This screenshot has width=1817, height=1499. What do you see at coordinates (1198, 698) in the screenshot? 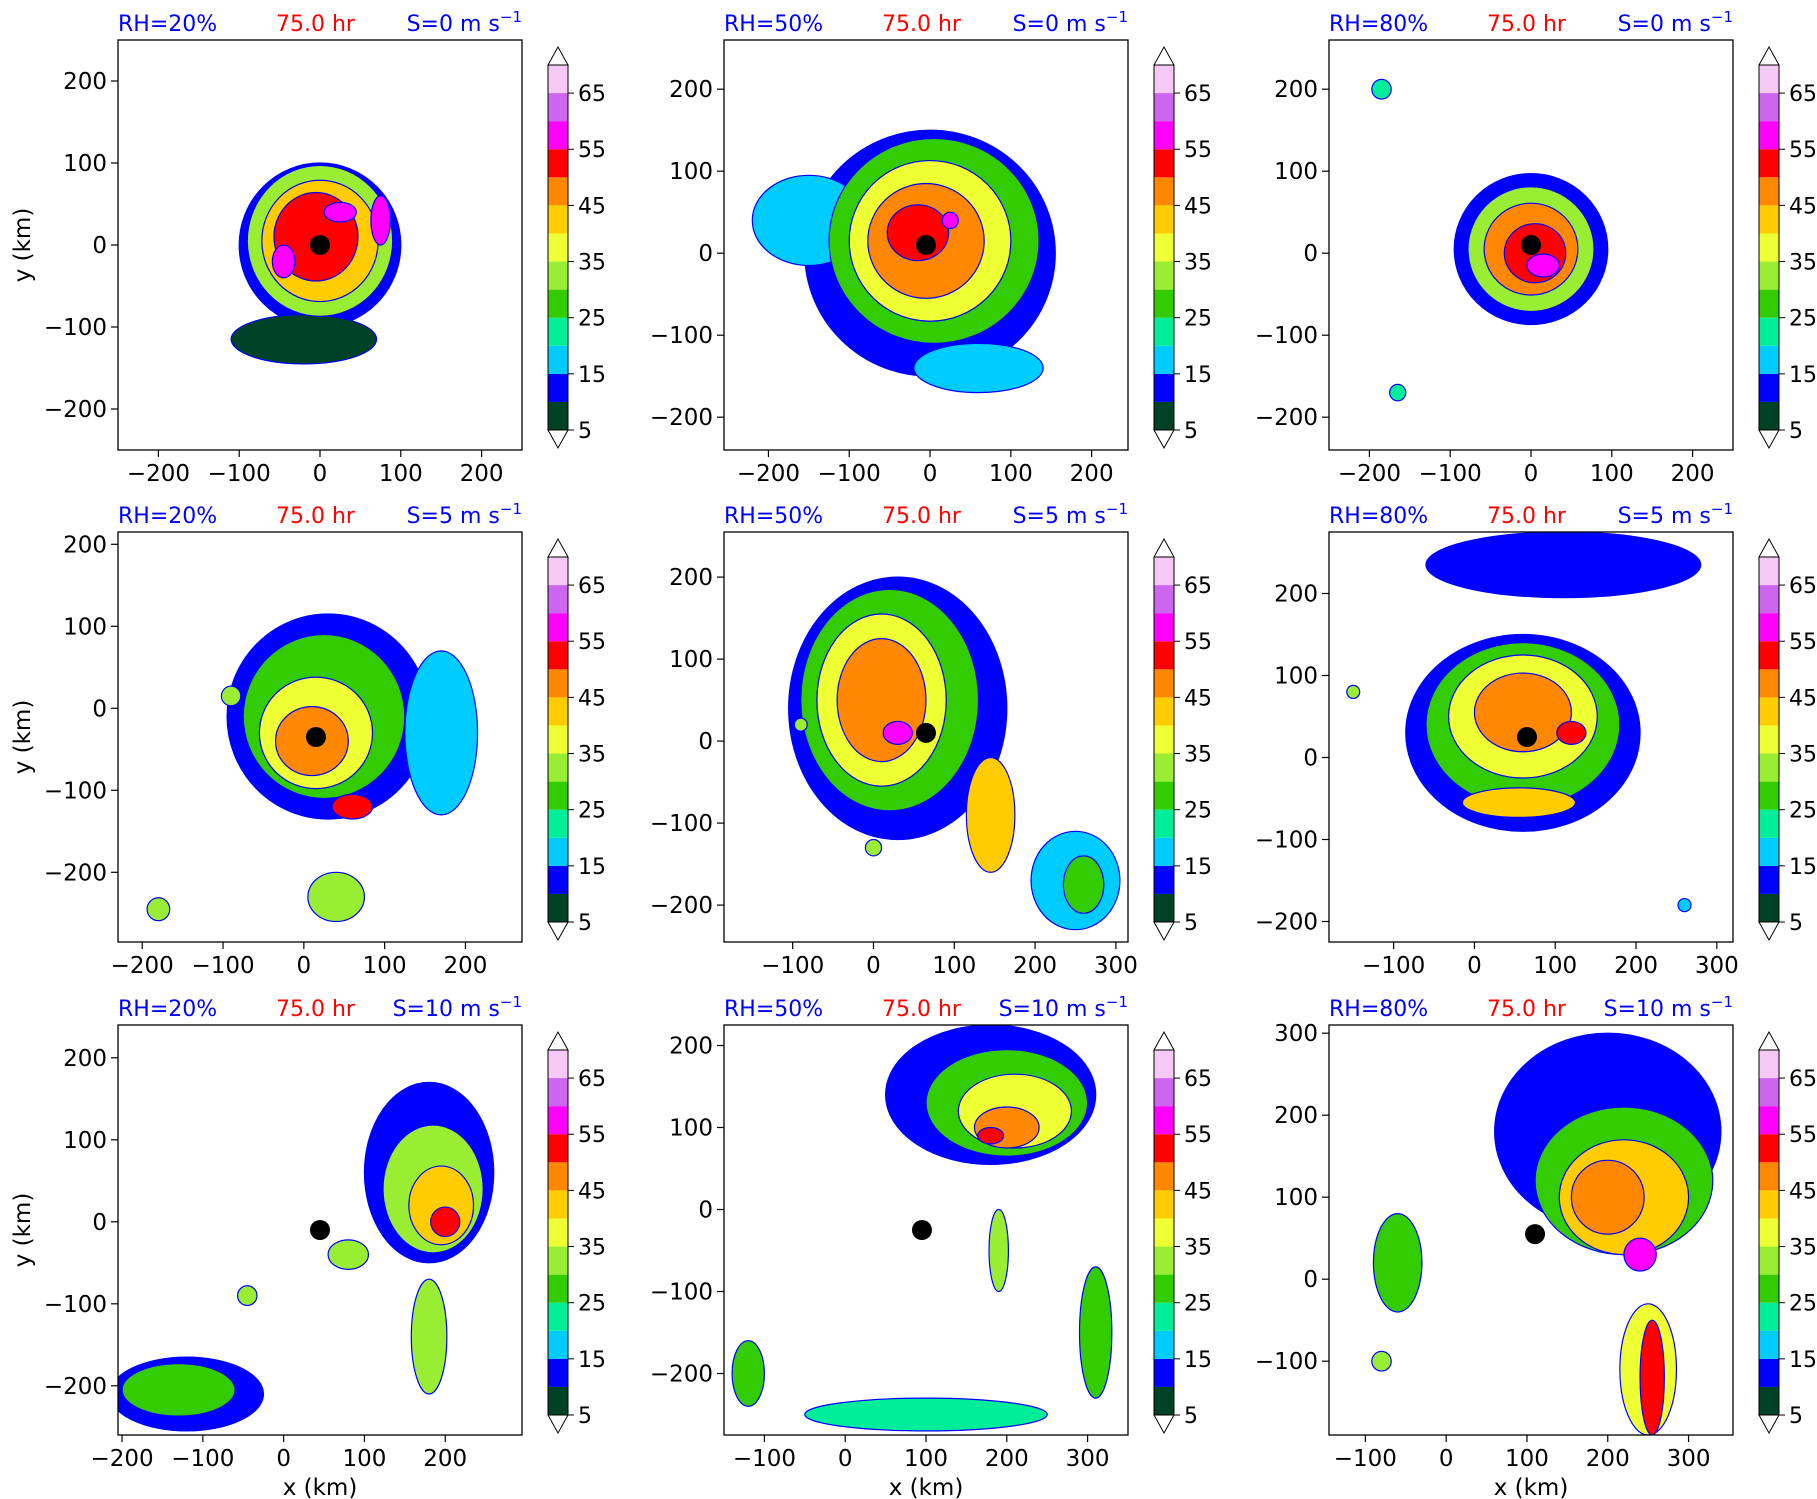
I see `colorbar-tick-label: 45` at bounding box center [1198, 698].